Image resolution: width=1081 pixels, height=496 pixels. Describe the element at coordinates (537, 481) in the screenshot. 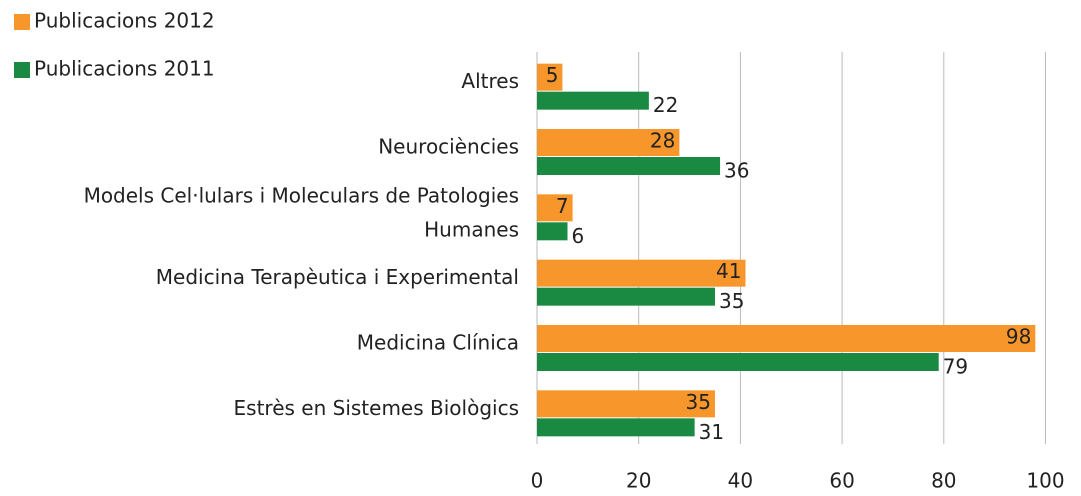

I see `x-tick-label: 0` at that location.